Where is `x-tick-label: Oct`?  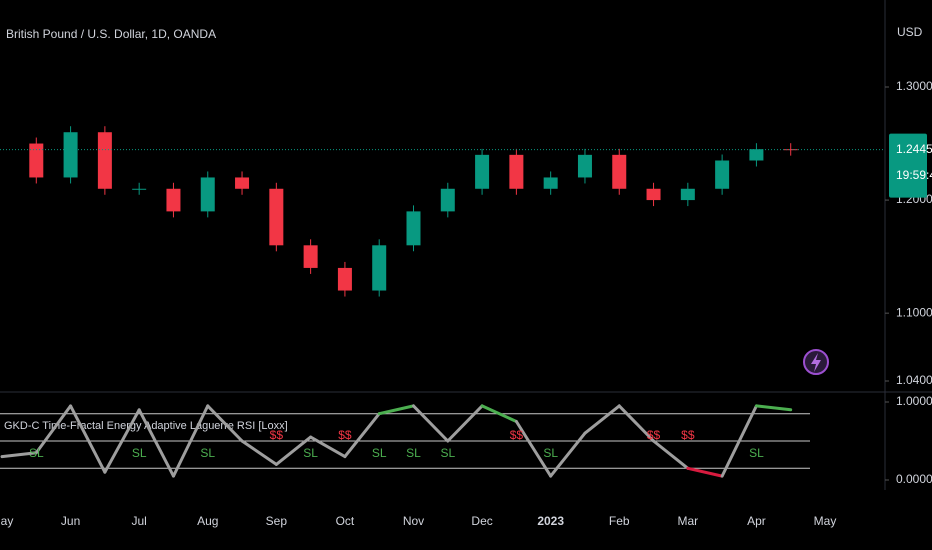 x-tick-label: Oct is located at coordinates (345, 521).